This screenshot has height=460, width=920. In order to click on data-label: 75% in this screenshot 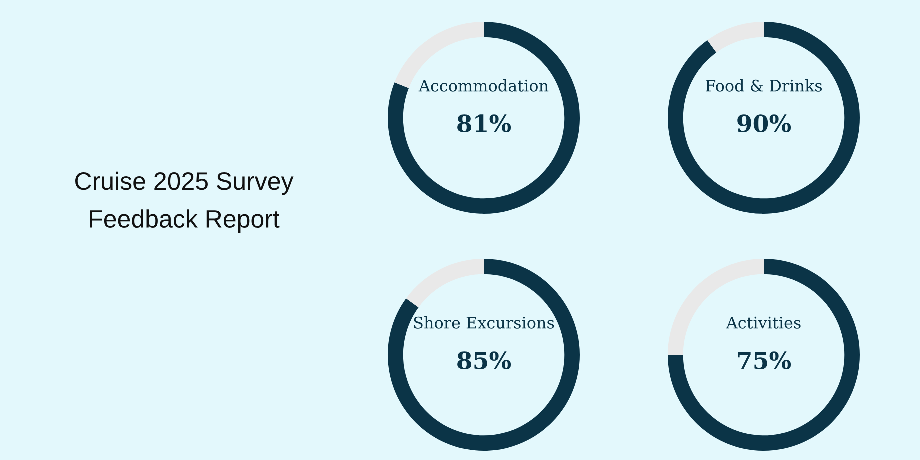, I will do `click(765, 361)`.